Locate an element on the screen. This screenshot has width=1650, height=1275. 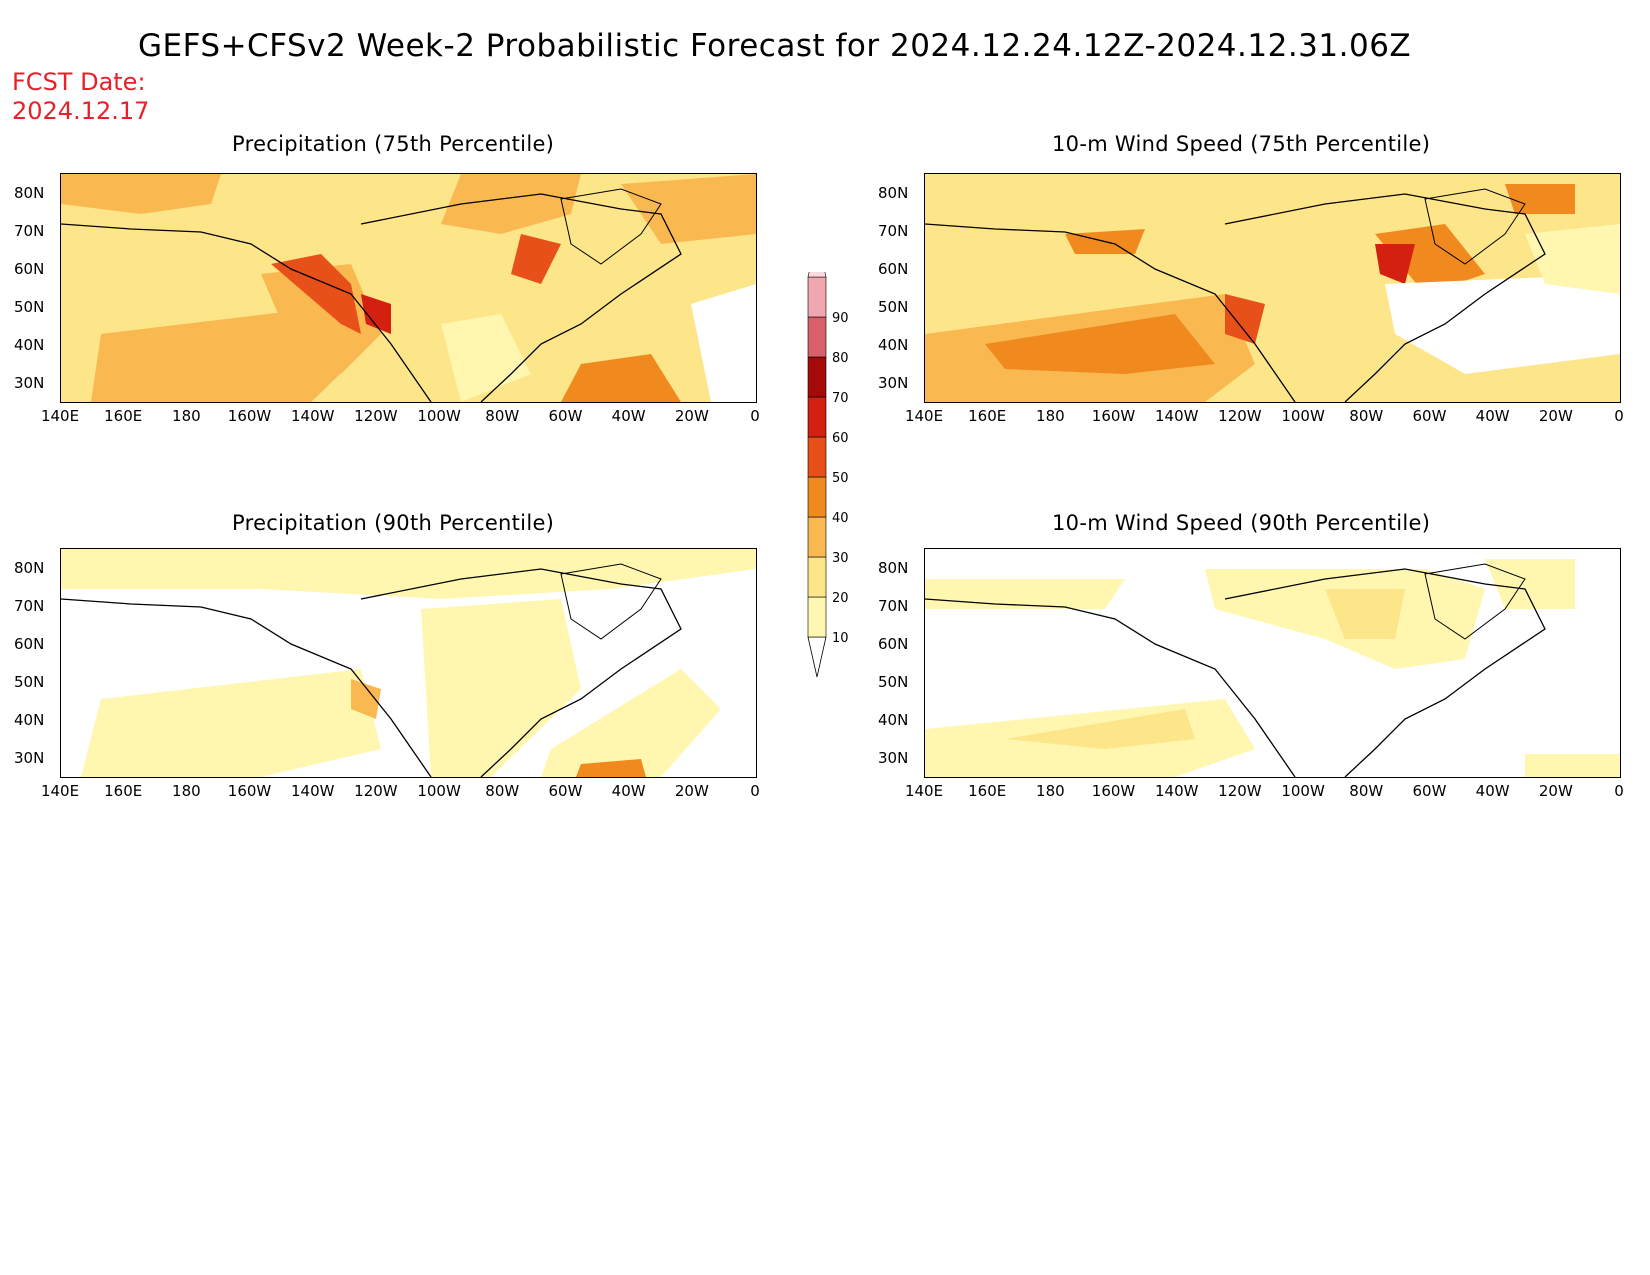
colorbar-level-label: 30 is located at coordinates (840, 558).